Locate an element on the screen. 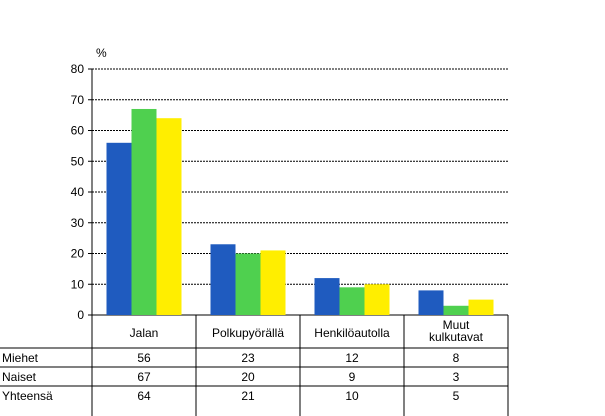 The image size is (605, 416). series-label: Yhteensä is located at coordinates (27, 396).